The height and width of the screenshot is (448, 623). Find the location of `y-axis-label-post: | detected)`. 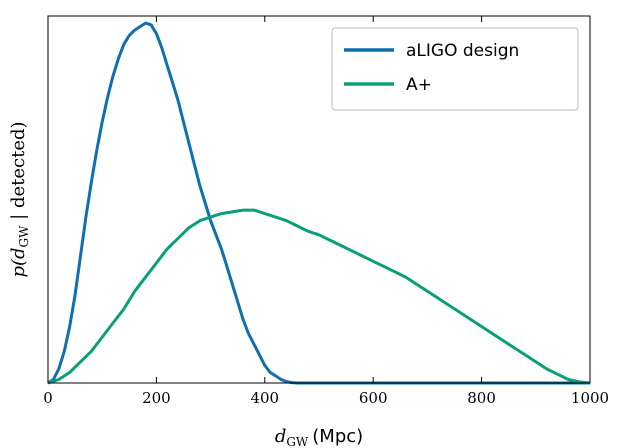

y-axis-label-post: | detected) is located at coordinates (18, 173).